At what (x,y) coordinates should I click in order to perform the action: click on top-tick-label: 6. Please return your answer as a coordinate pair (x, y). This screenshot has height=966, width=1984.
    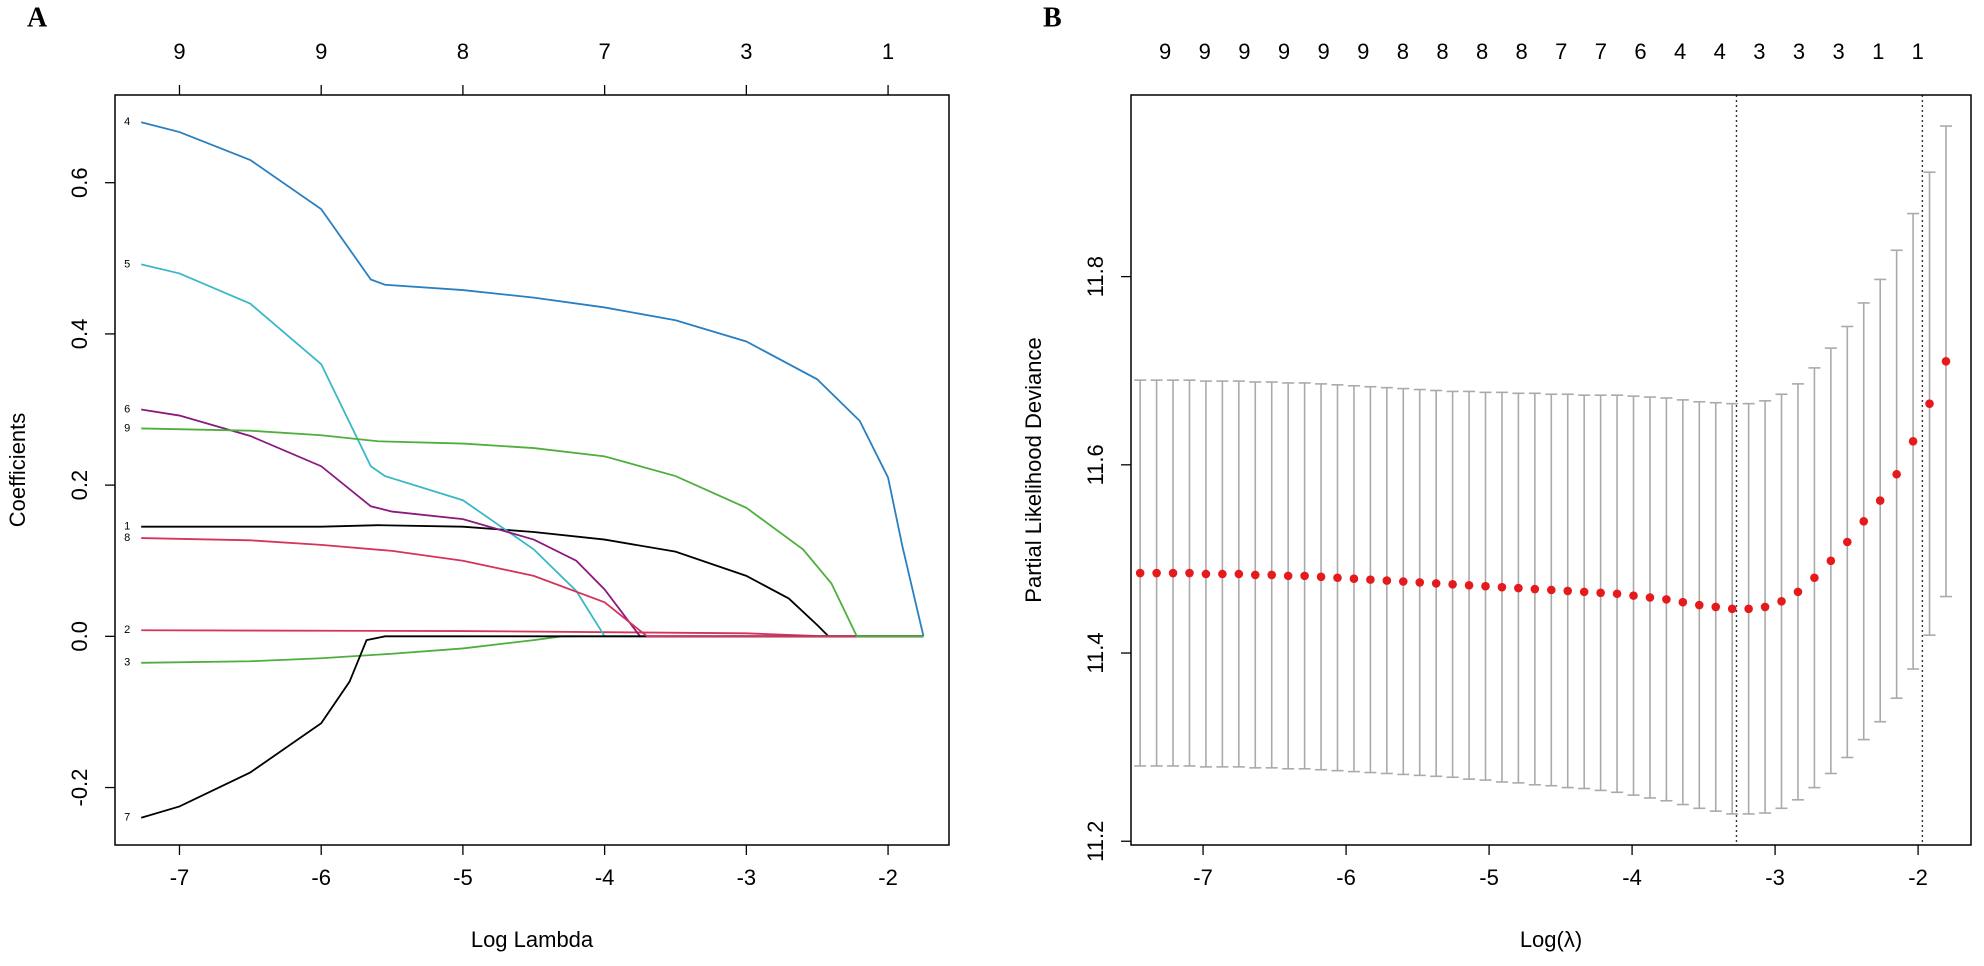
    Looking at the image, I should click on (1640, 51).